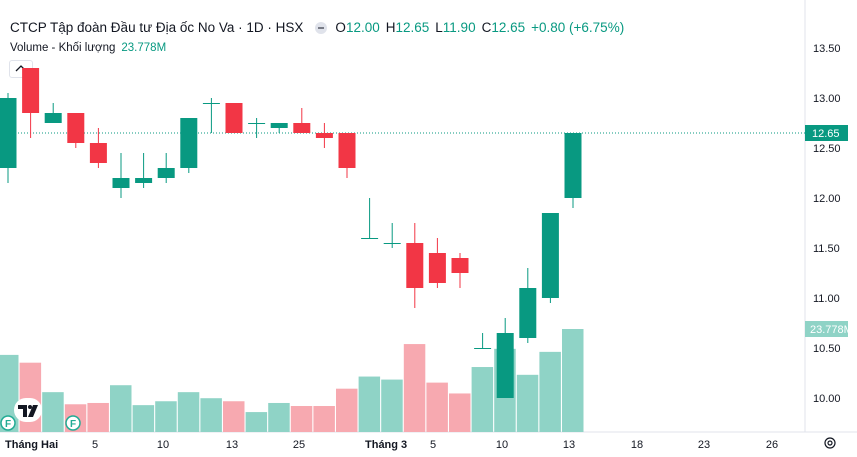  What do you see at coordinates (578, 27) in the screenshot?
I see `change-value: +0.80 (+6.75%)` at bounding box center [578, 27].